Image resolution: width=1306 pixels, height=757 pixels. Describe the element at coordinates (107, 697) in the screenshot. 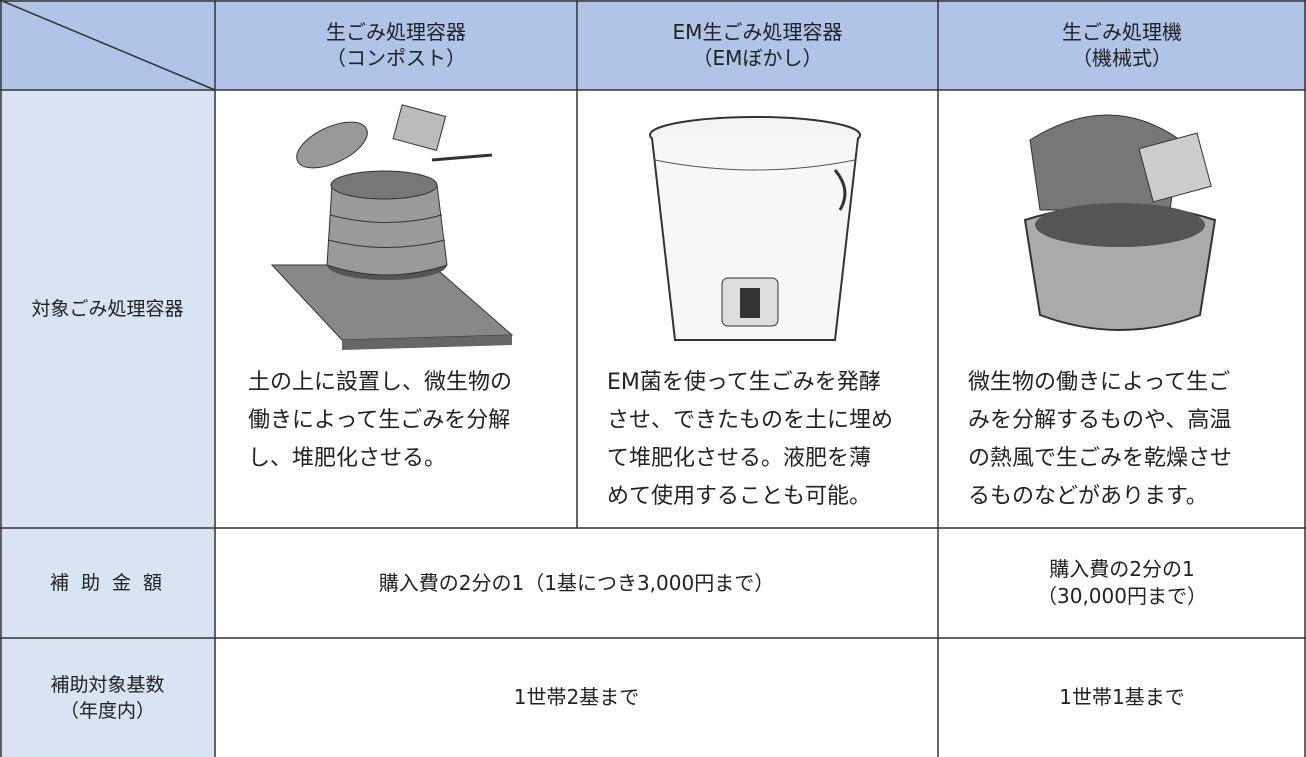

I see `row-label: 補助対象基数 （年度内）` at that location.